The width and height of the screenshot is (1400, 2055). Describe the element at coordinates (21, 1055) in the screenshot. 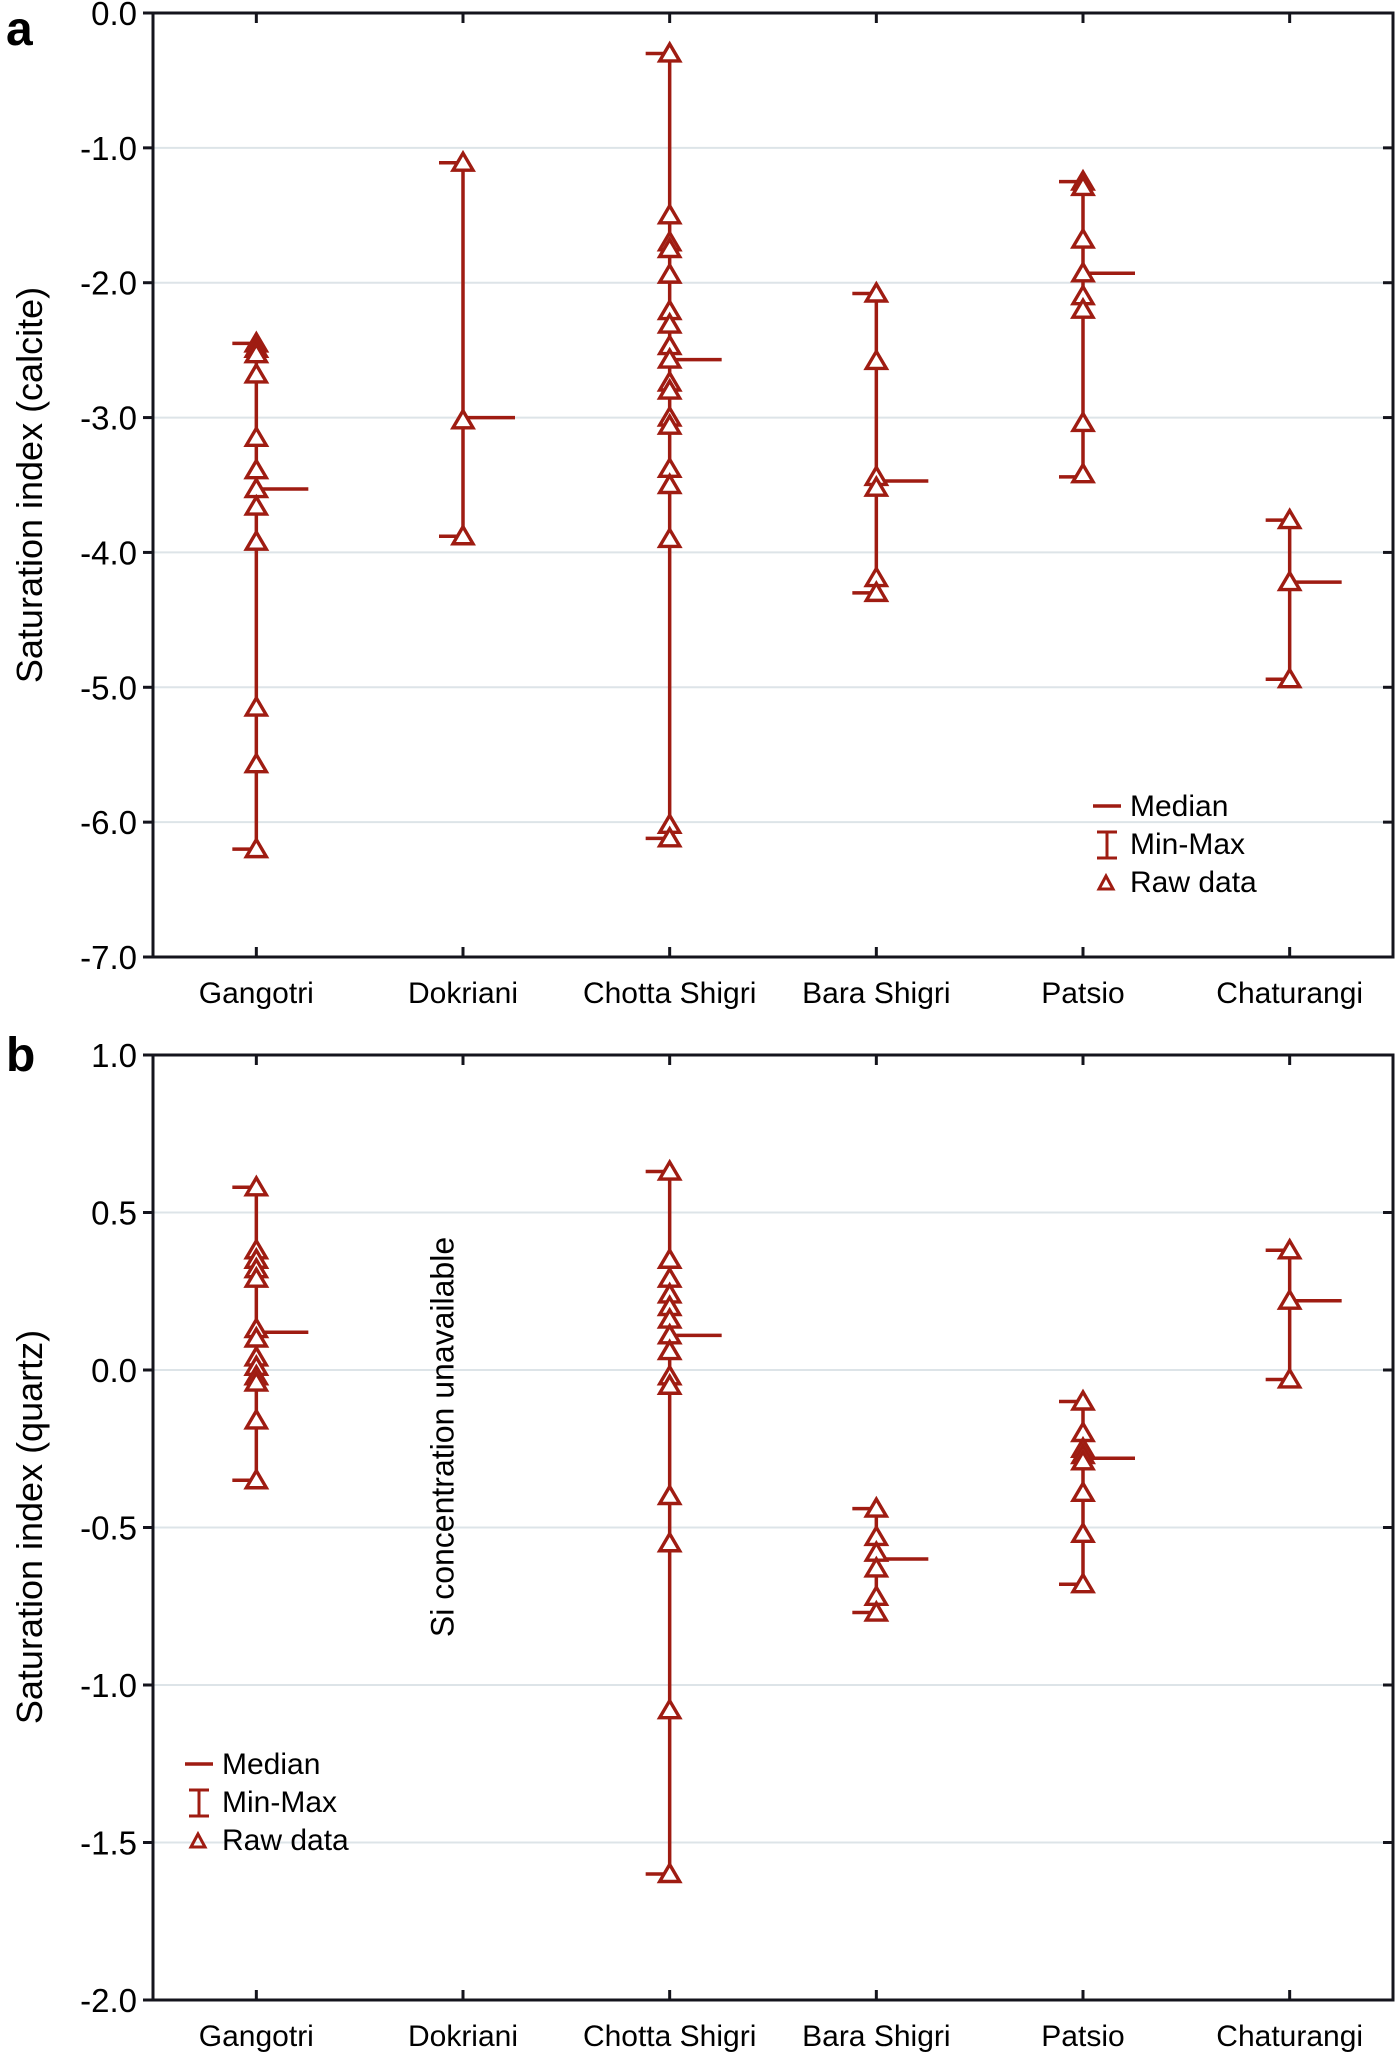

I see `panel-b-label: b` at that location.